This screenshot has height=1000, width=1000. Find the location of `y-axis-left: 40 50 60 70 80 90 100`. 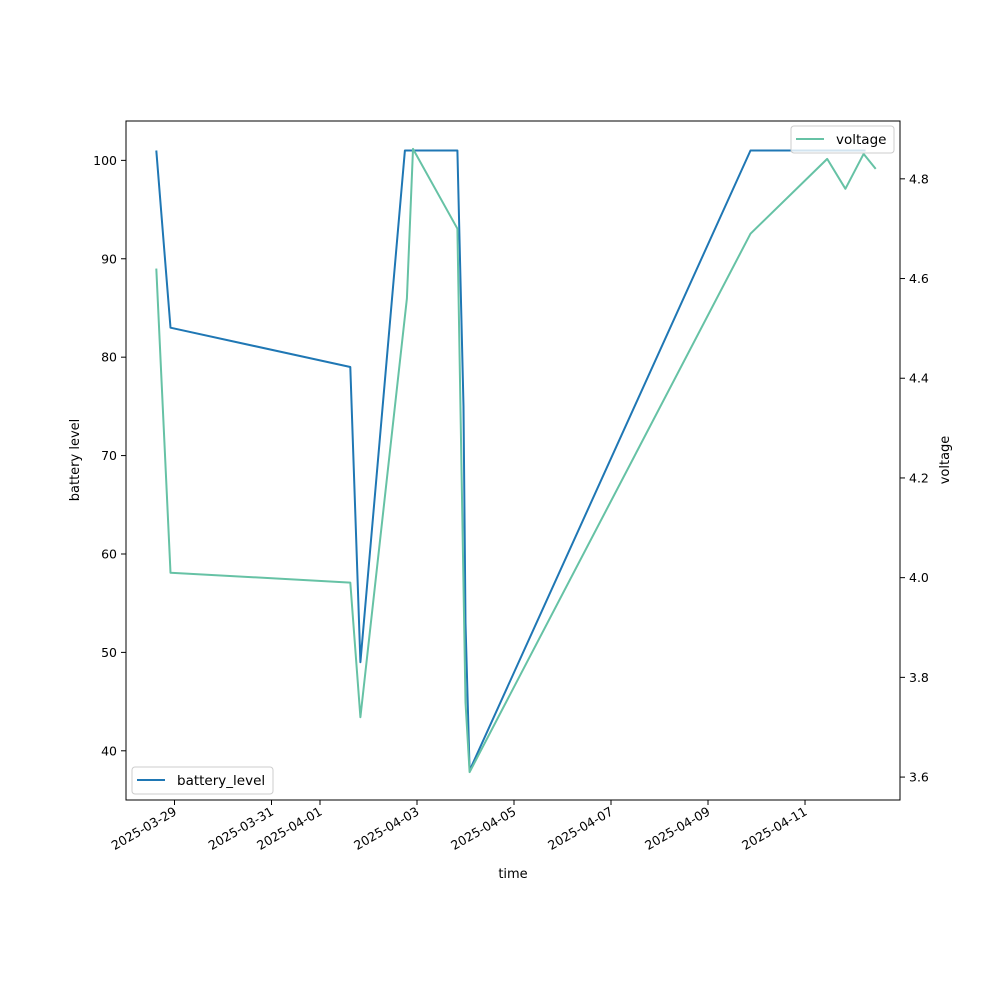

y-axis-left: 40 50 60 70 80 90 100 is located at coordinates (109, 455).